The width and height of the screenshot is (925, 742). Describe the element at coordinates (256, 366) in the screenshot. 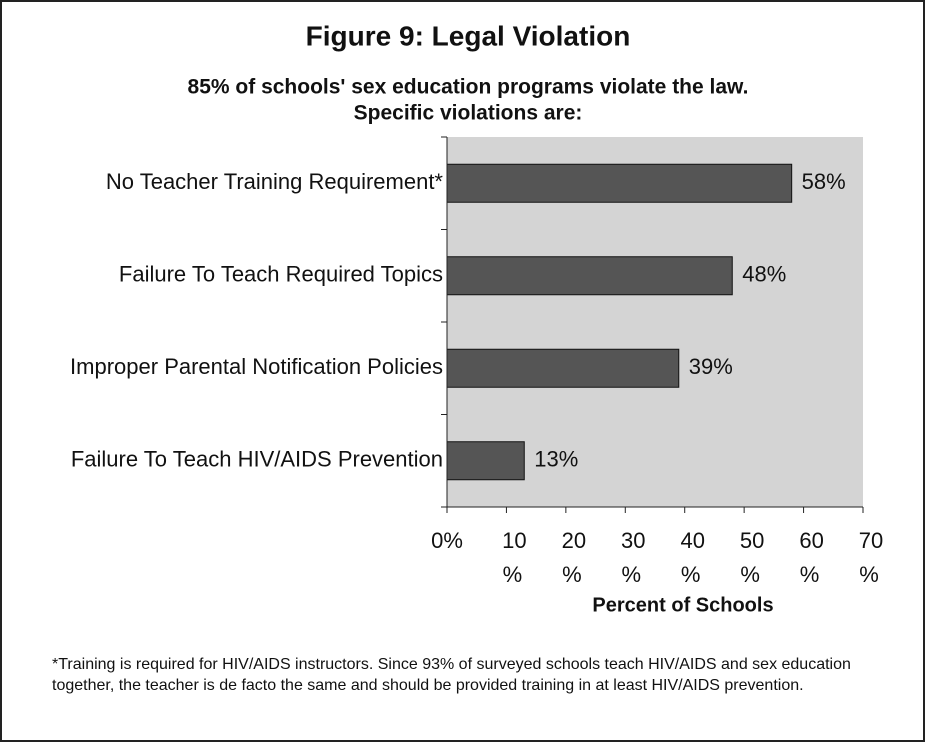

I see `y-tick-label: Improper Parental Notification Policies` at that location.